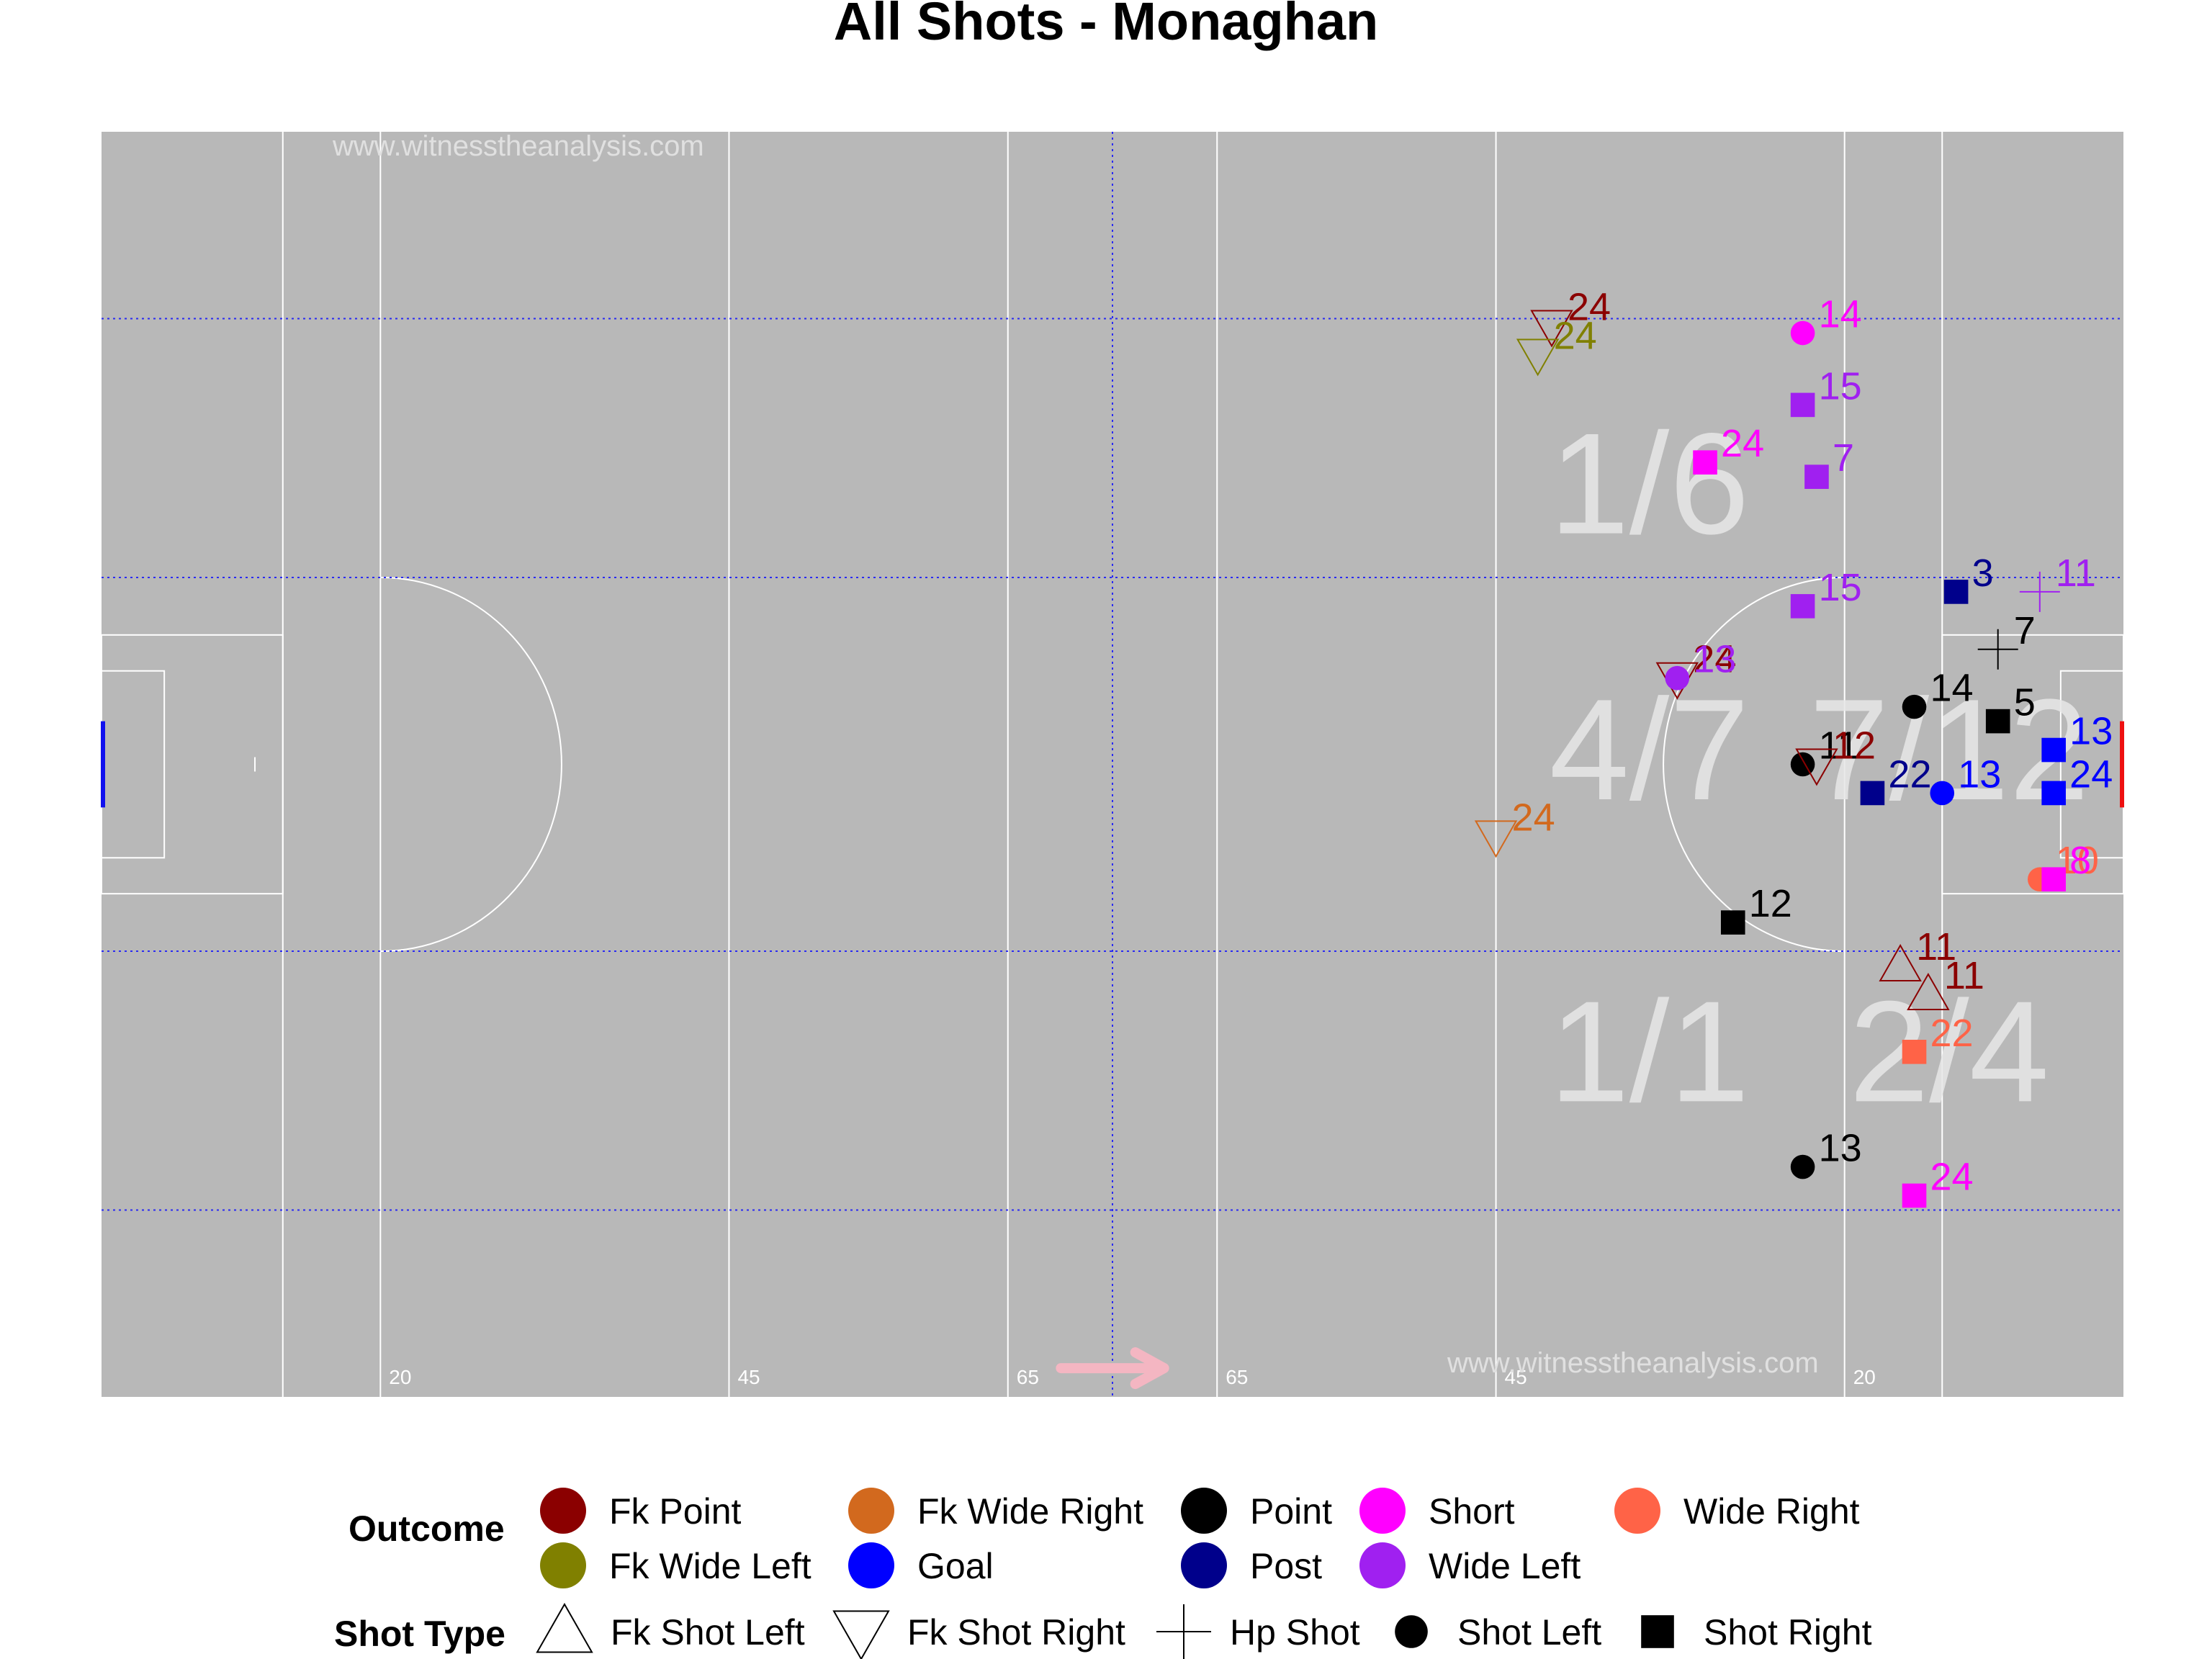 The image size is (2212, 1659). Describe the element at coordinates (1575, 335) in the screenshot. I see `shot-label-1: 24` at that location.